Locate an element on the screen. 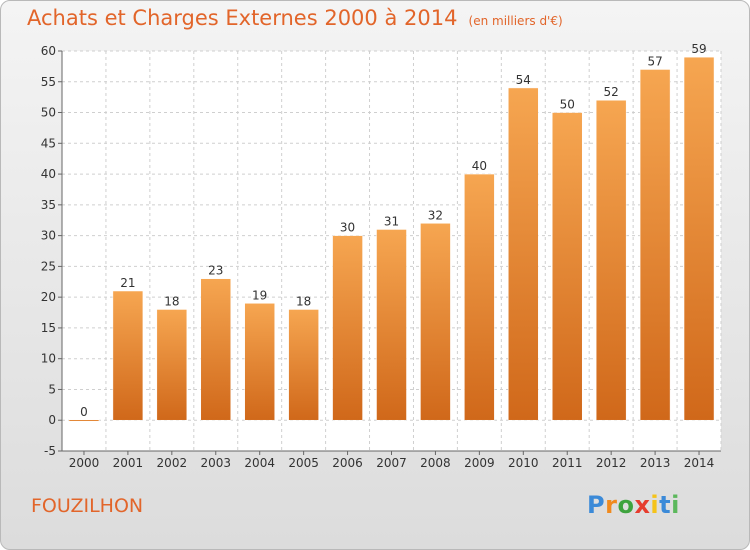  bar-2002 is located at coordinates (172, 365).